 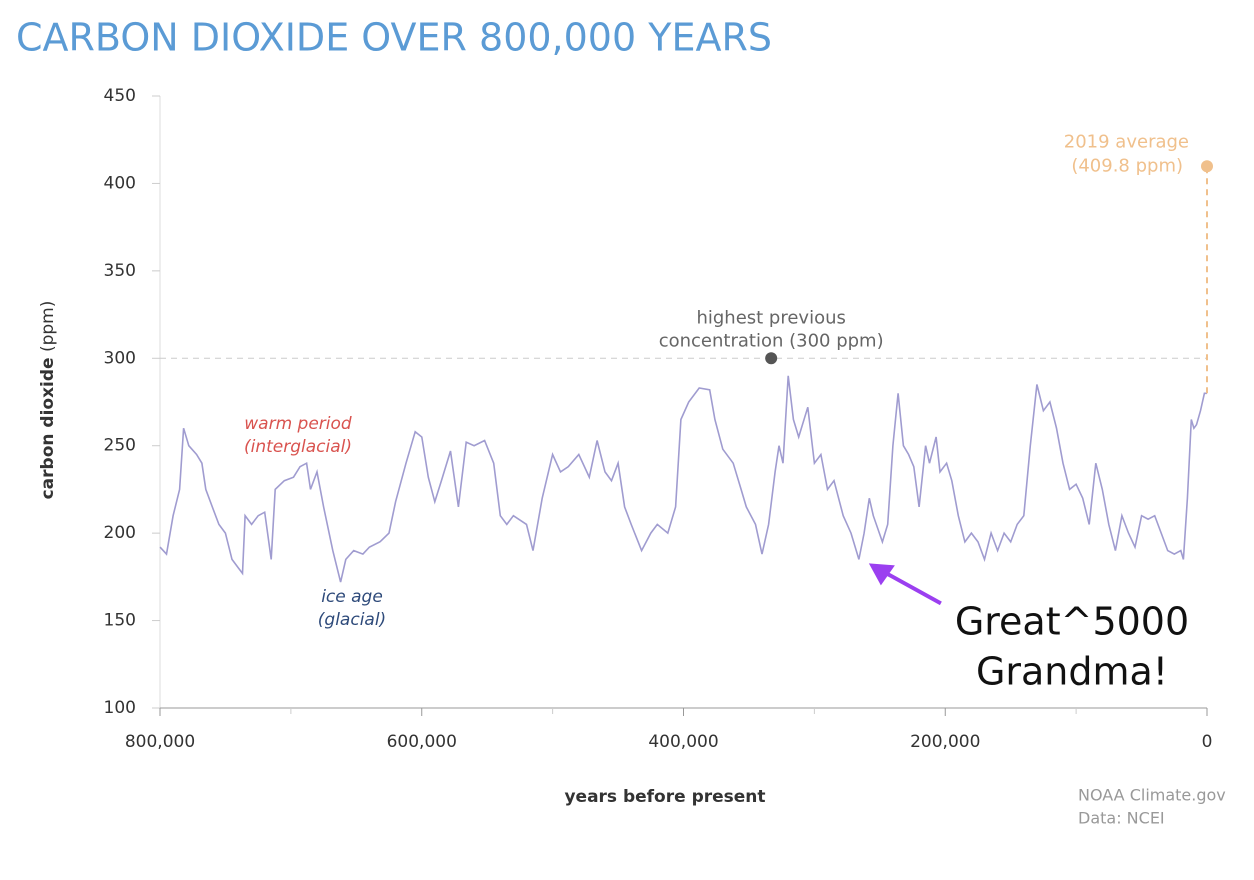 What do you see at coordinates (120, 358) in the screenshot?
I see `y-tick-label: 300` at bounding box center [120, 358].